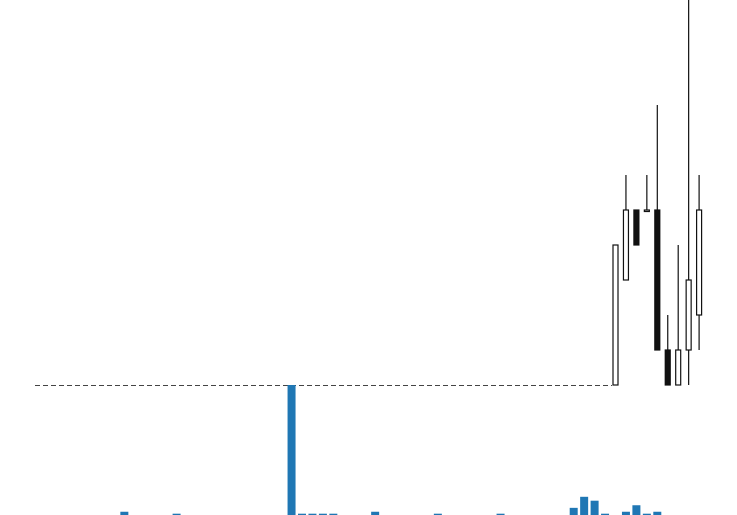  I want to click on candles-layer, so click(657, 193).